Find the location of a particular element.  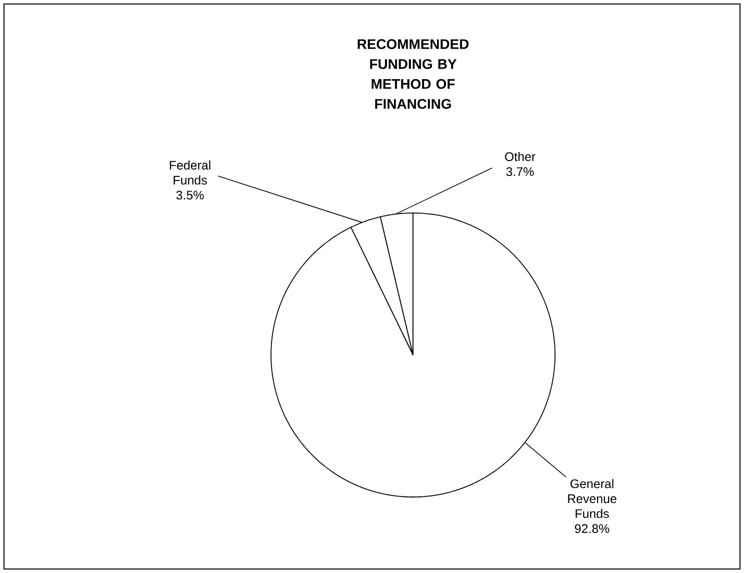

slice-label: Federal Funds is located at coordinates (190, 172).